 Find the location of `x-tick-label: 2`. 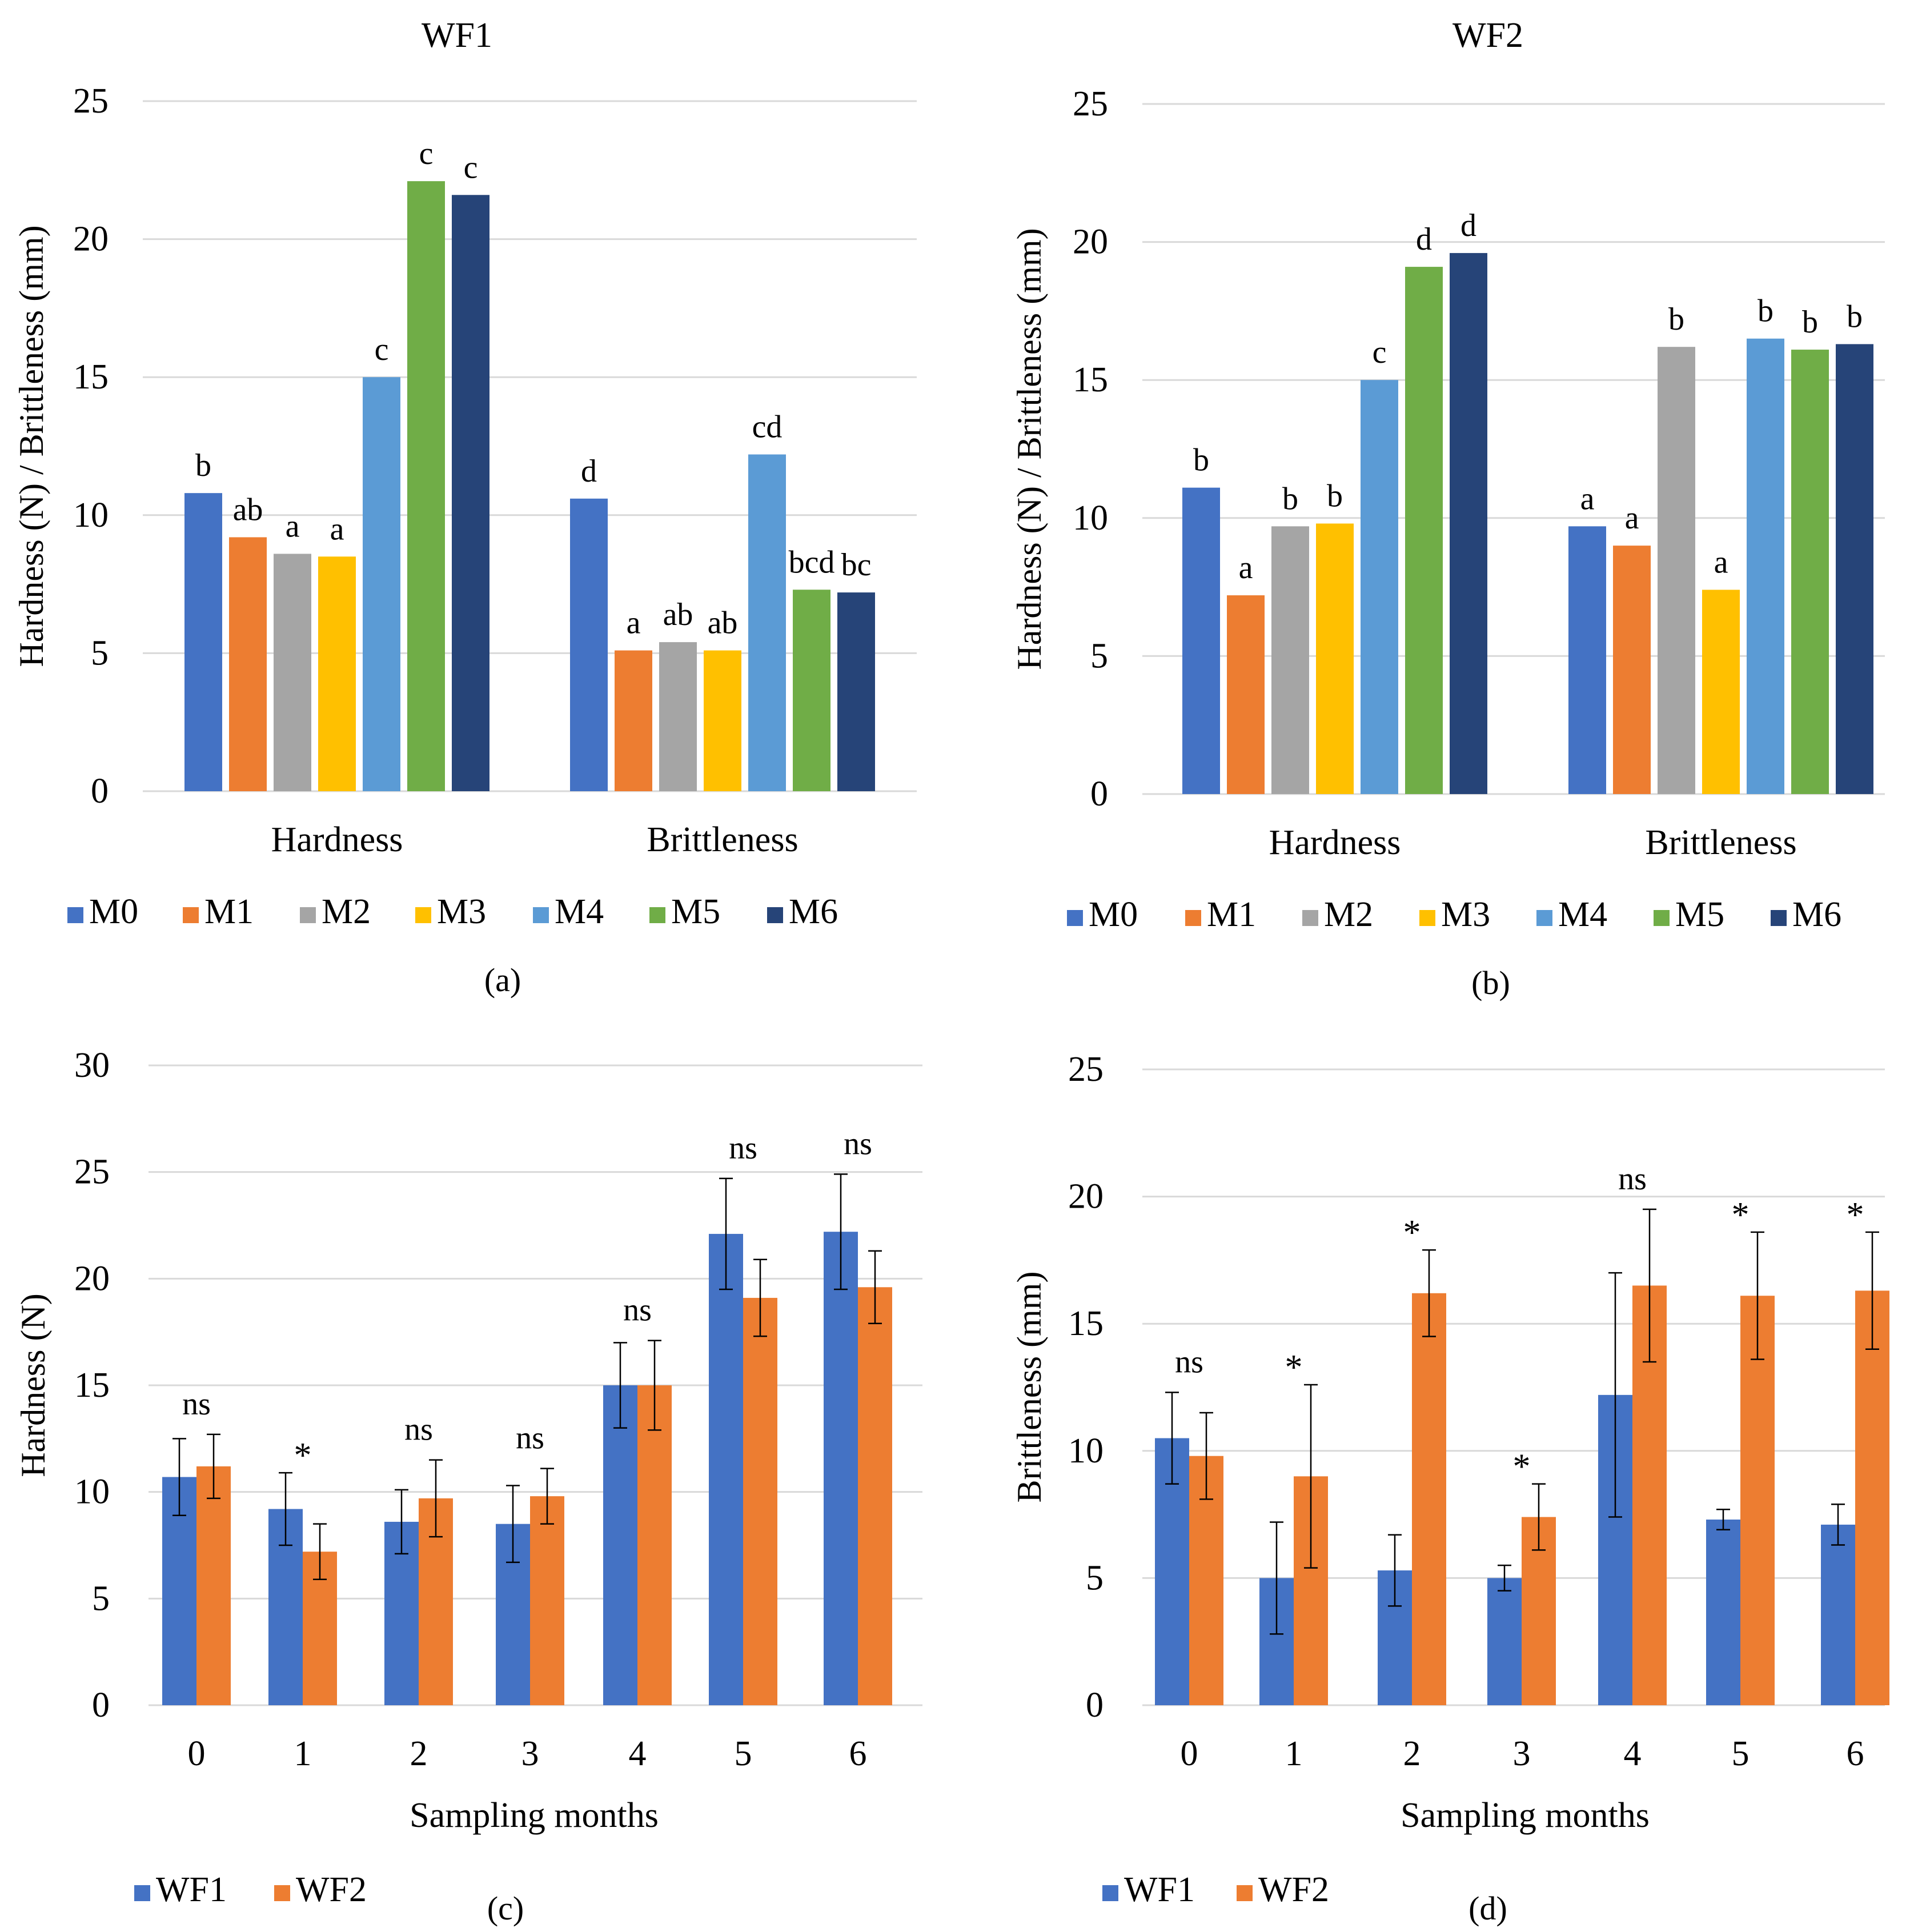

x-tick-label: 2 is located at coordinates (1412, 1753).